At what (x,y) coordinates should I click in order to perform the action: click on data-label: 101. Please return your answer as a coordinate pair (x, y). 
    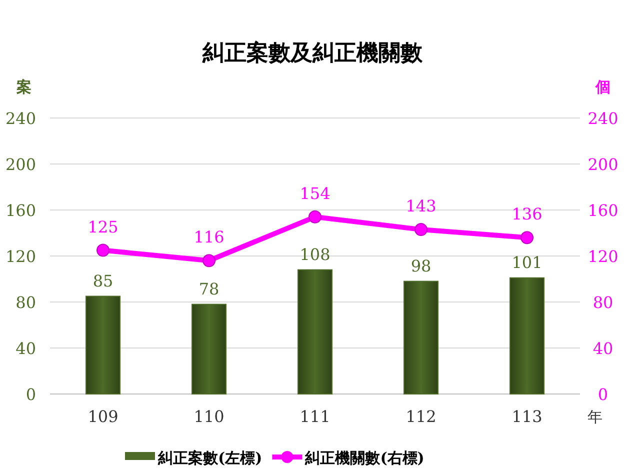
    Looking at the image, I should click on (527, 262).